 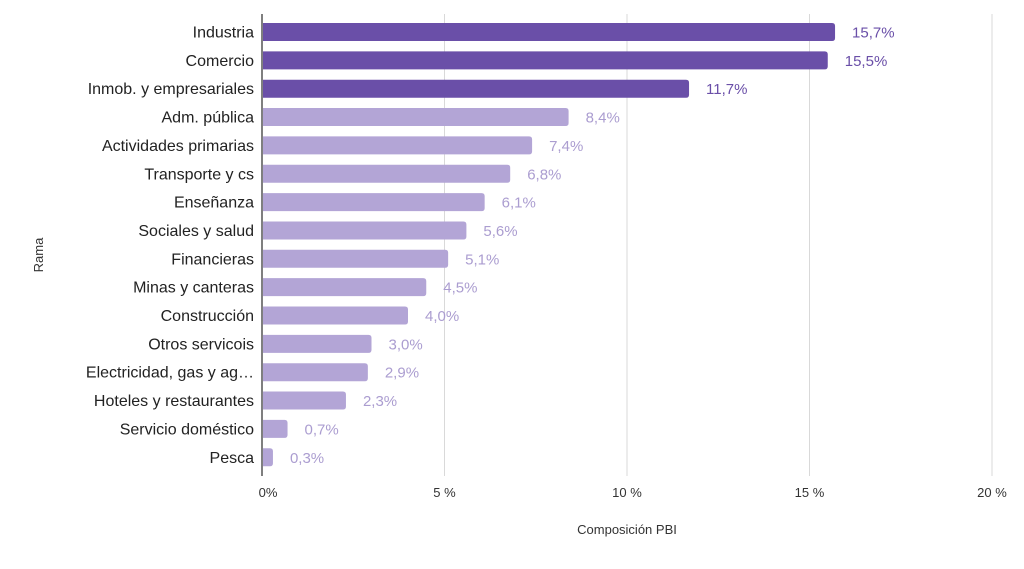 I want to click on x-axis-title: Composición PBI, so click(x=627, y=529).